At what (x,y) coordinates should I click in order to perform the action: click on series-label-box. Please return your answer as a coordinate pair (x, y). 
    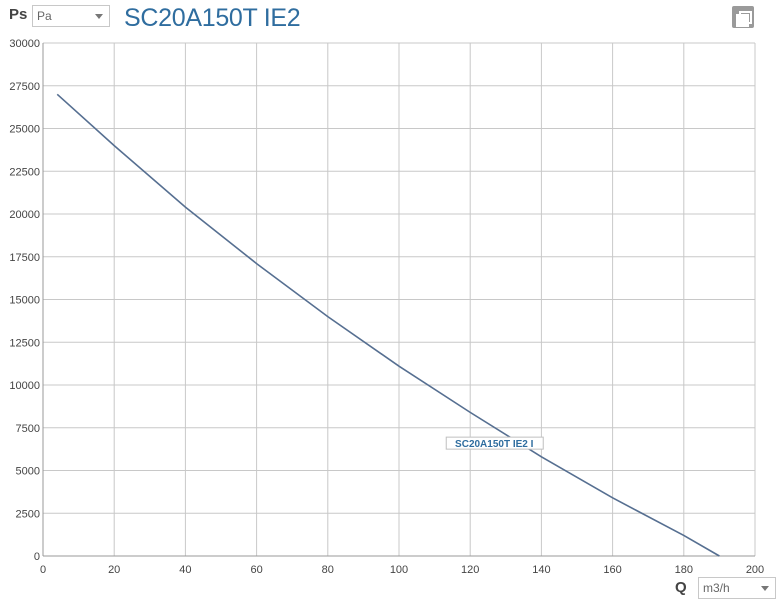
    Looking at the image, I should click on (494, 443).